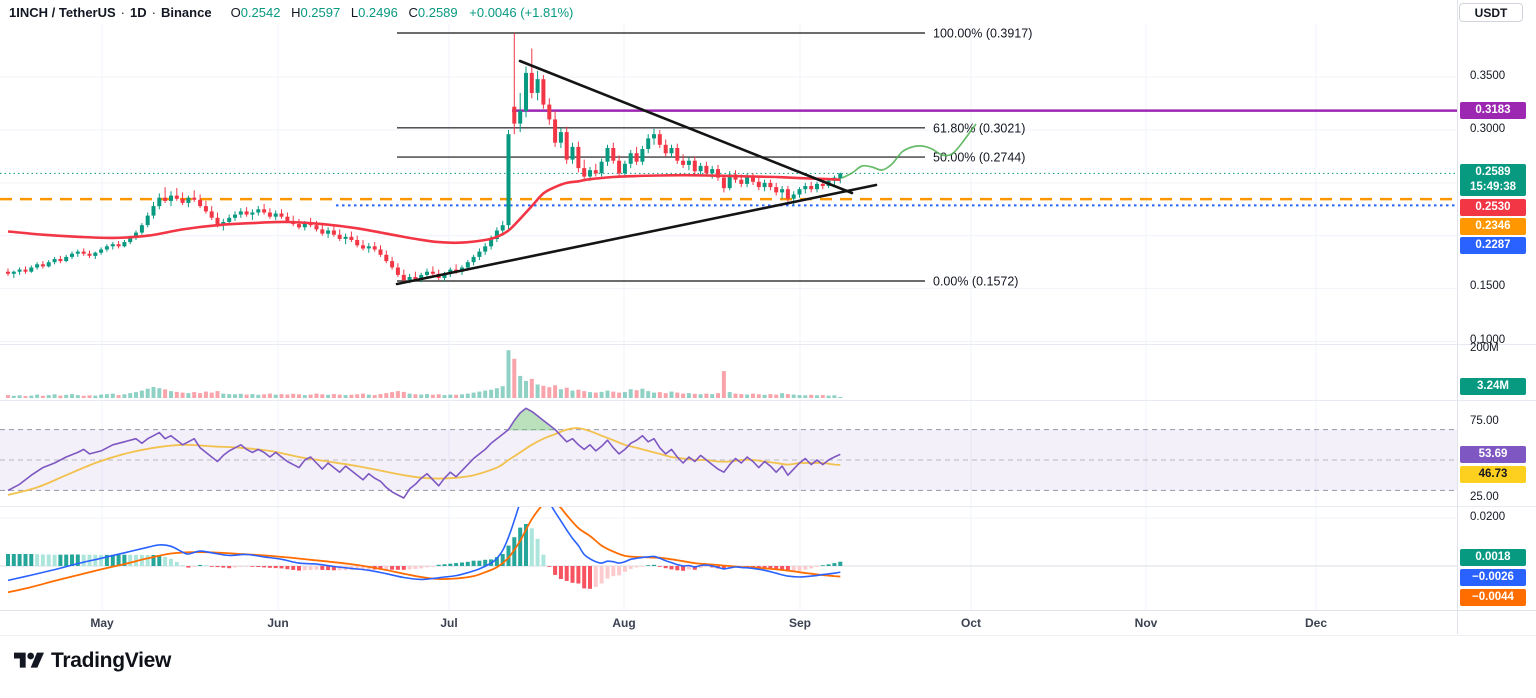 The width and height of the screenshot is (1536, 698). What do you see at coordinates (982, 34) in the screenshot?
I see `svg-text: 100.00% (0.3917)` at bounding box center [982, 34].